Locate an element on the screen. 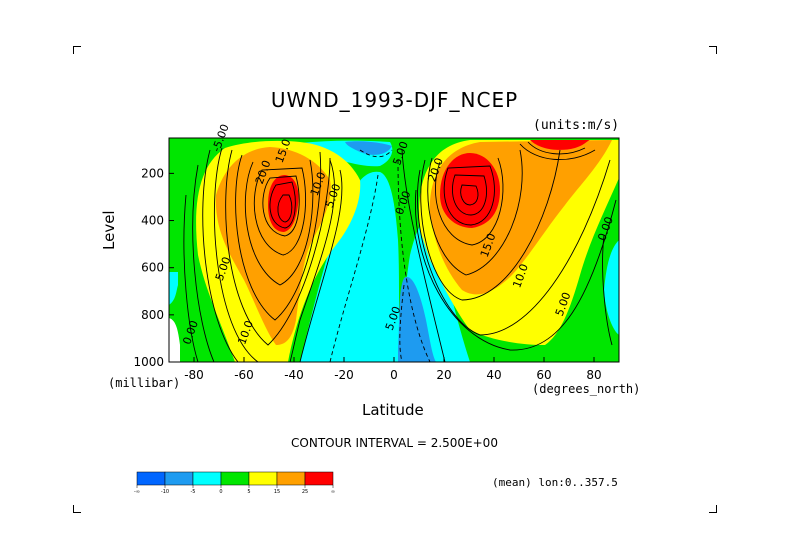 This screenshot has height=558, width=789. y-tick-label: 1000 is located at coordinates (148, 362).